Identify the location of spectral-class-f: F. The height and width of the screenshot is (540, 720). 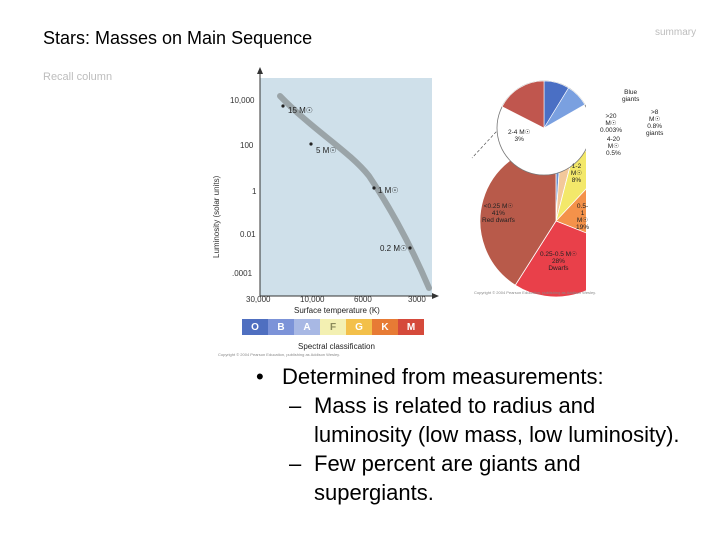
(333, 327).